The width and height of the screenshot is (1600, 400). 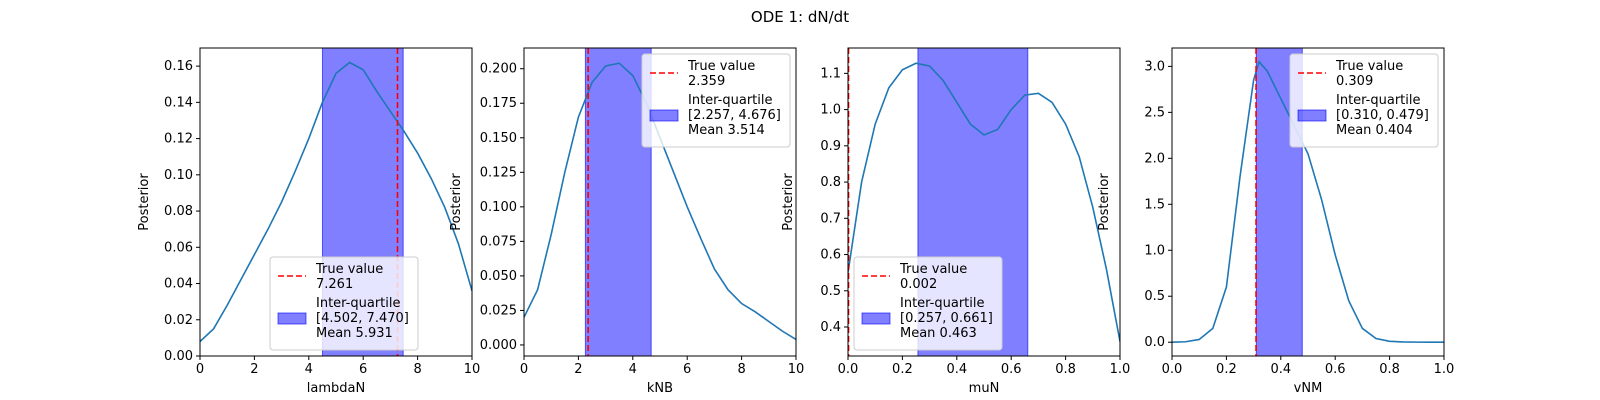 I want to click on y-tick-label: 0.6, so click(x=830, y=255).